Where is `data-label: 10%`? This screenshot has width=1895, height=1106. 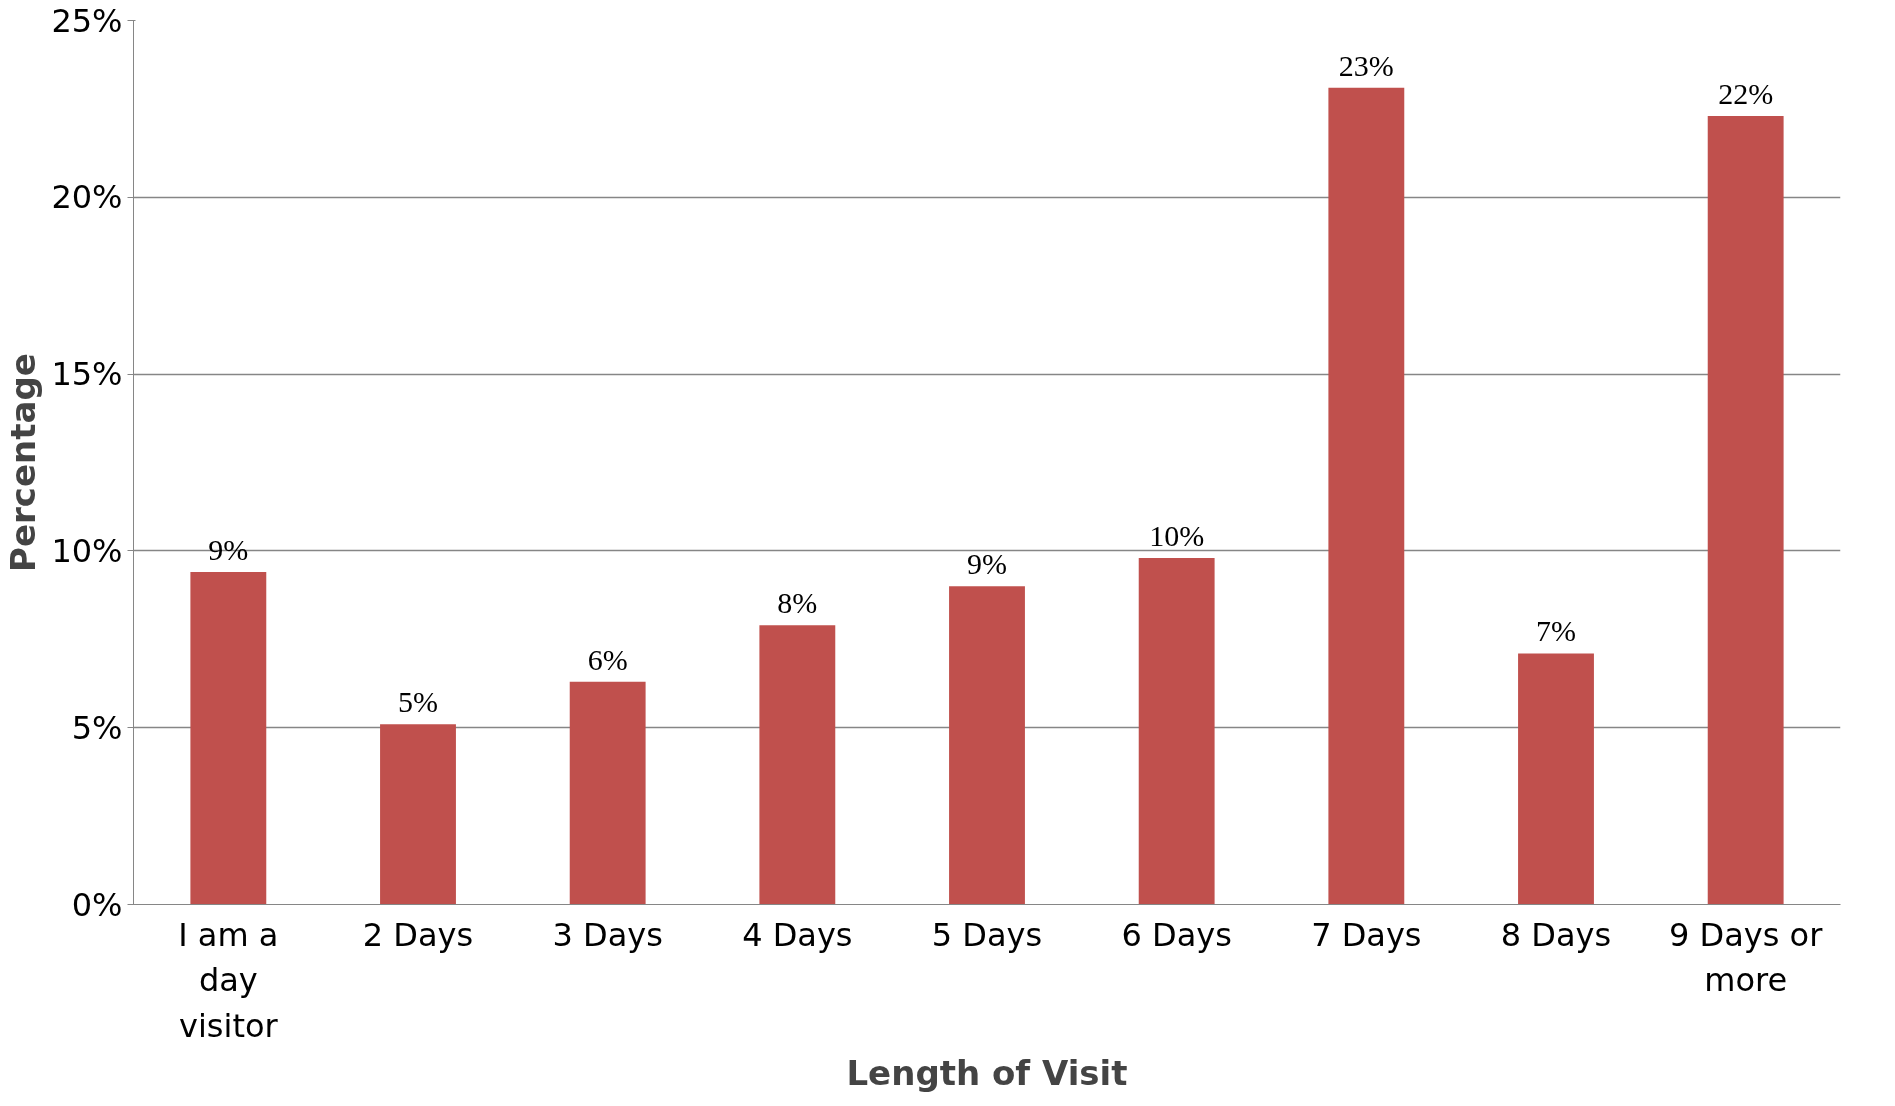 data-label: 10% is located at coordinates (1177, 535).